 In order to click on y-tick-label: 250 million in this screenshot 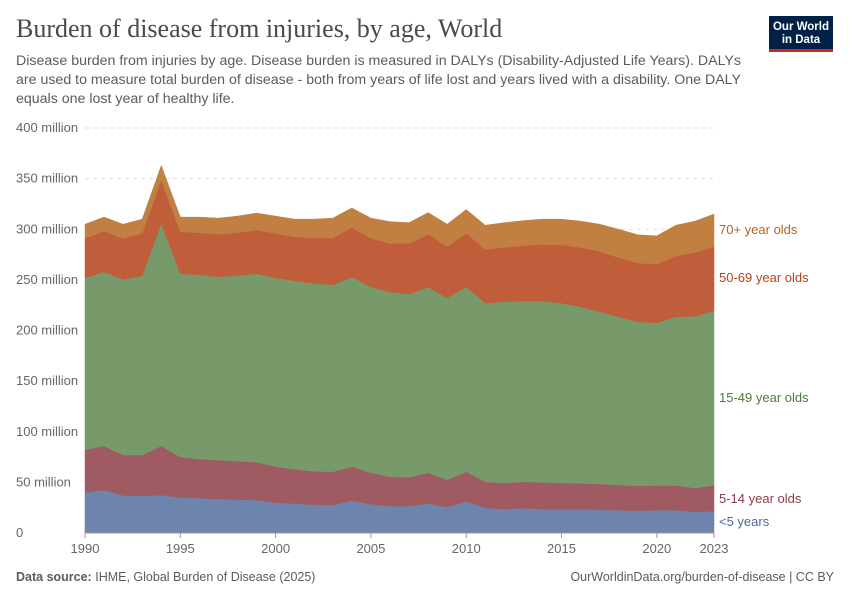, I will do `click(47, 279)`.